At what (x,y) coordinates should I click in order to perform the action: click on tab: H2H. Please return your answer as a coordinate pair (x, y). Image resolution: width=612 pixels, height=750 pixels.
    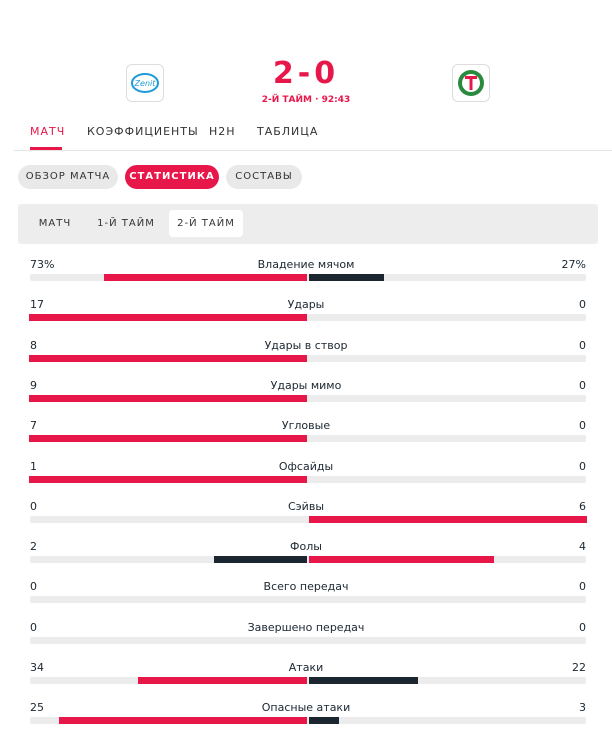
    Looking at the image, I should click on (222, 131).